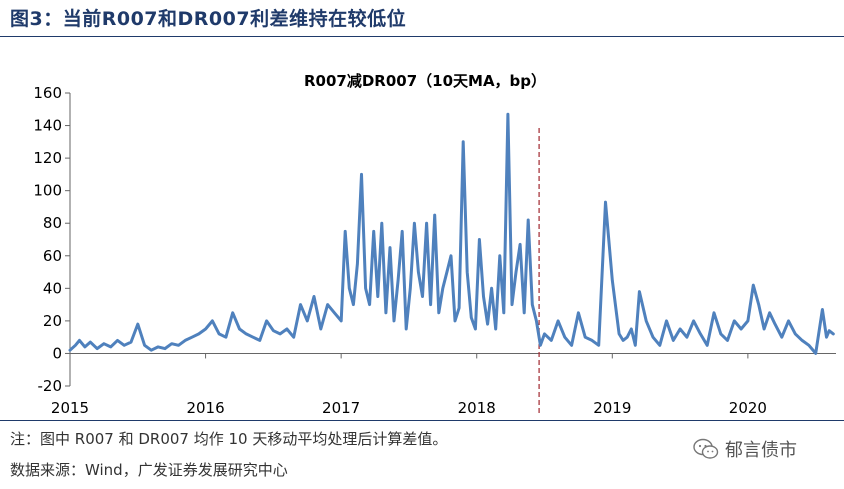 The image size is (844, 489). I want to click on y-tick-label: 120, so click(47, 158).